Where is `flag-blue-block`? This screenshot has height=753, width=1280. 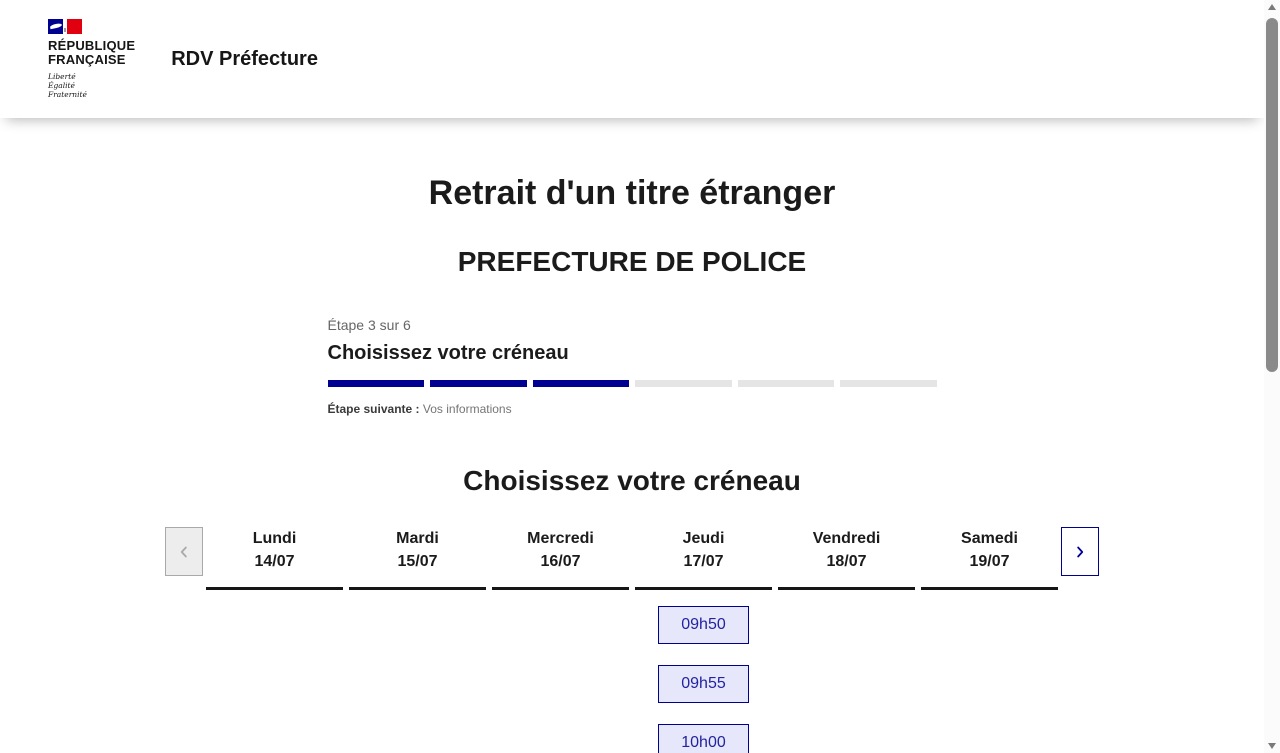
flag-blue-block is located at coordinates (55, 26).